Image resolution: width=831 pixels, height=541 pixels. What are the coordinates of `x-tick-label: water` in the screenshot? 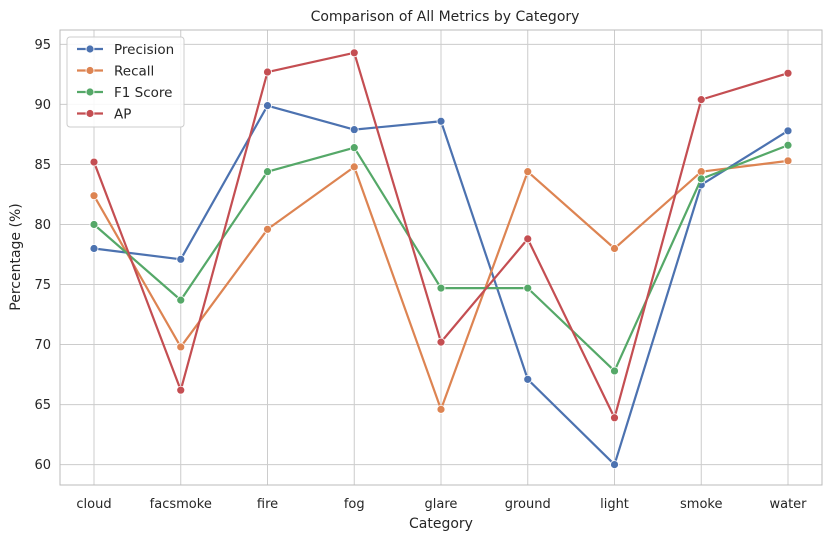 It's located at (788, 504).